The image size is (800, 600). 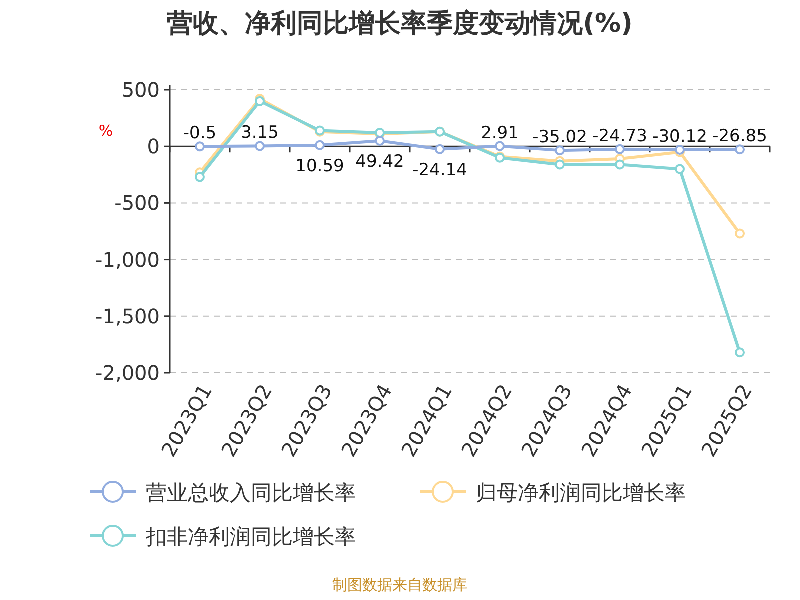 What do you see at coordinates (740, 136) in the screenshot?
I see `data-label: -26.85` at bounding box center [740, 136].